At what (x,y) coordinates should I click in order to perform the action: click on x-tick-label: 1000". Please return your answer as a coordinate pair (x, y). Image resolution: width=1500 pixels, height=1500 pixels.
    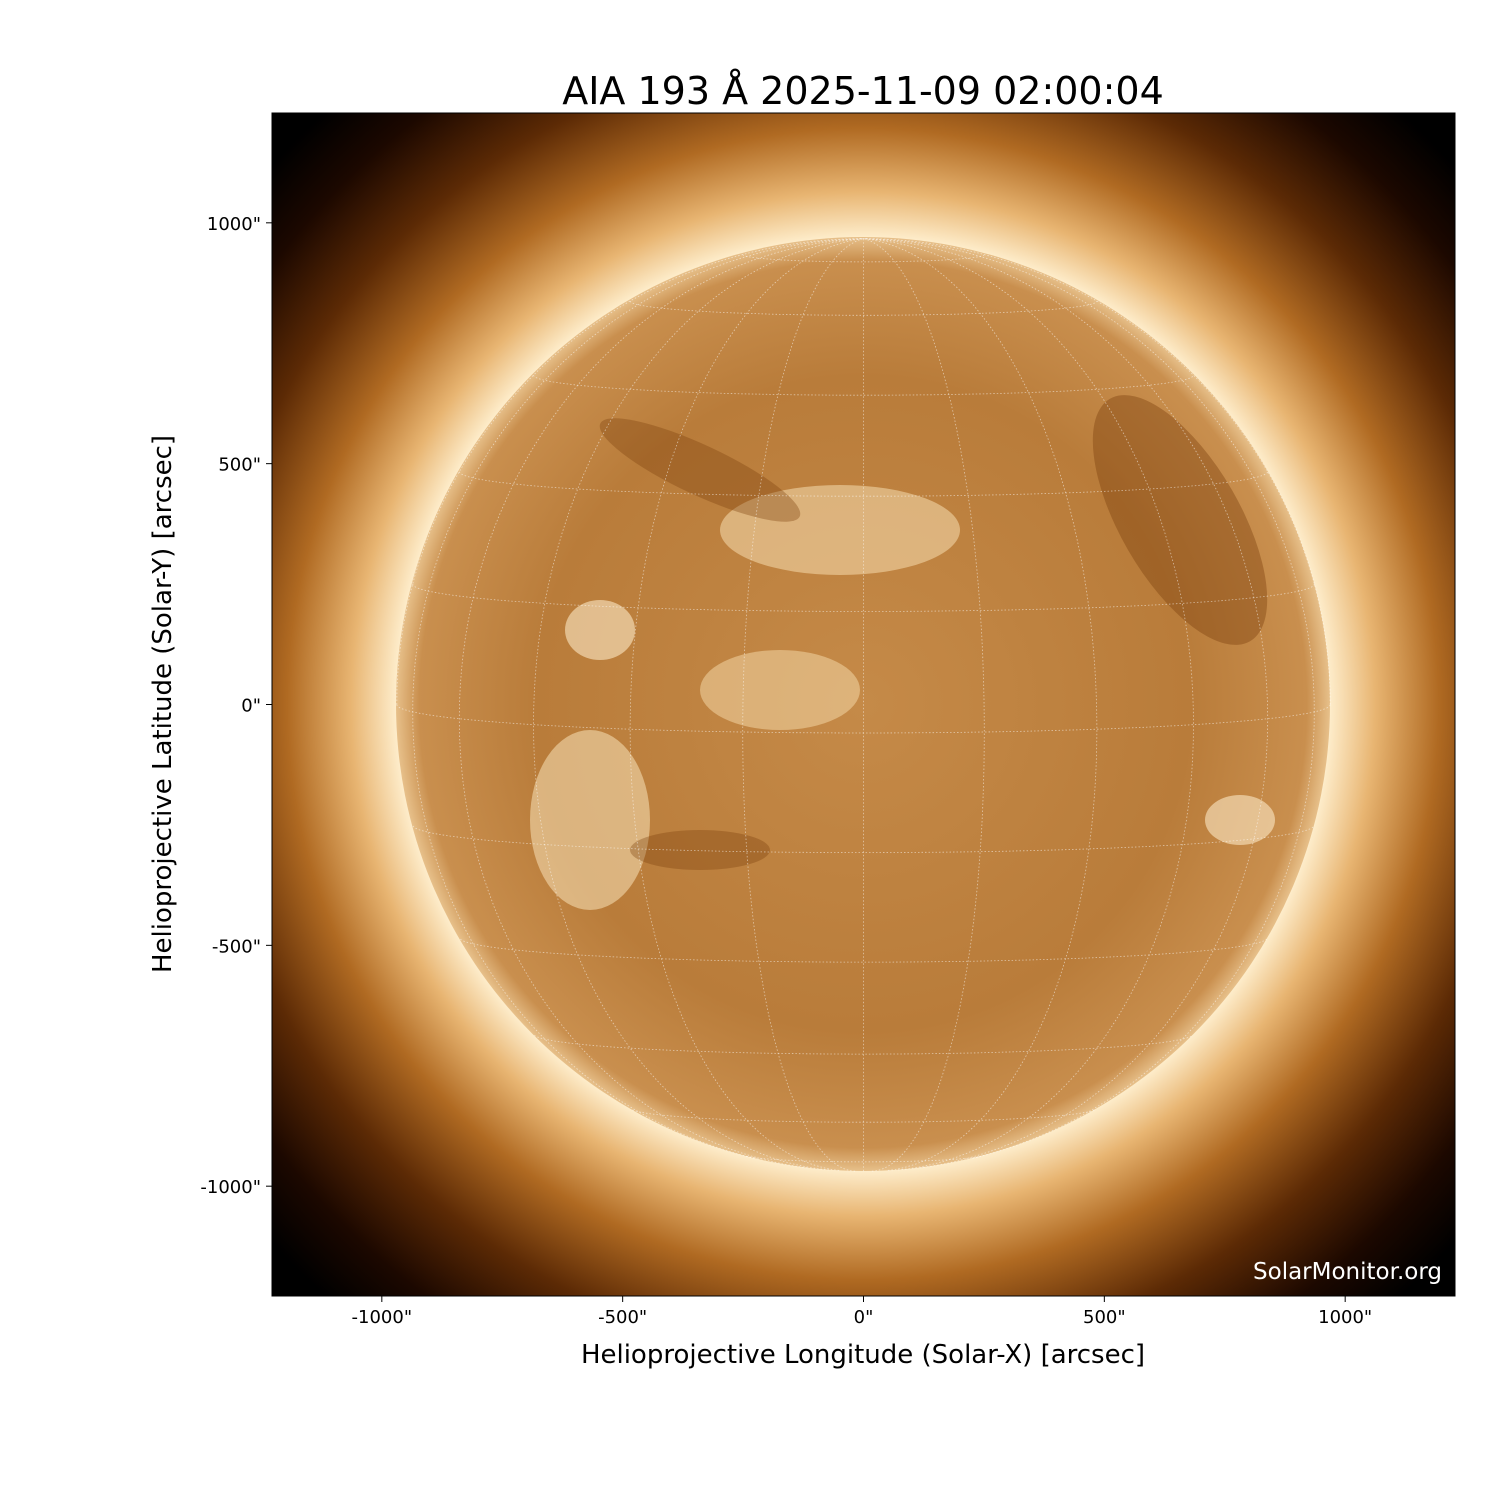
    Looking at the image, I should click on (1345, 1317).